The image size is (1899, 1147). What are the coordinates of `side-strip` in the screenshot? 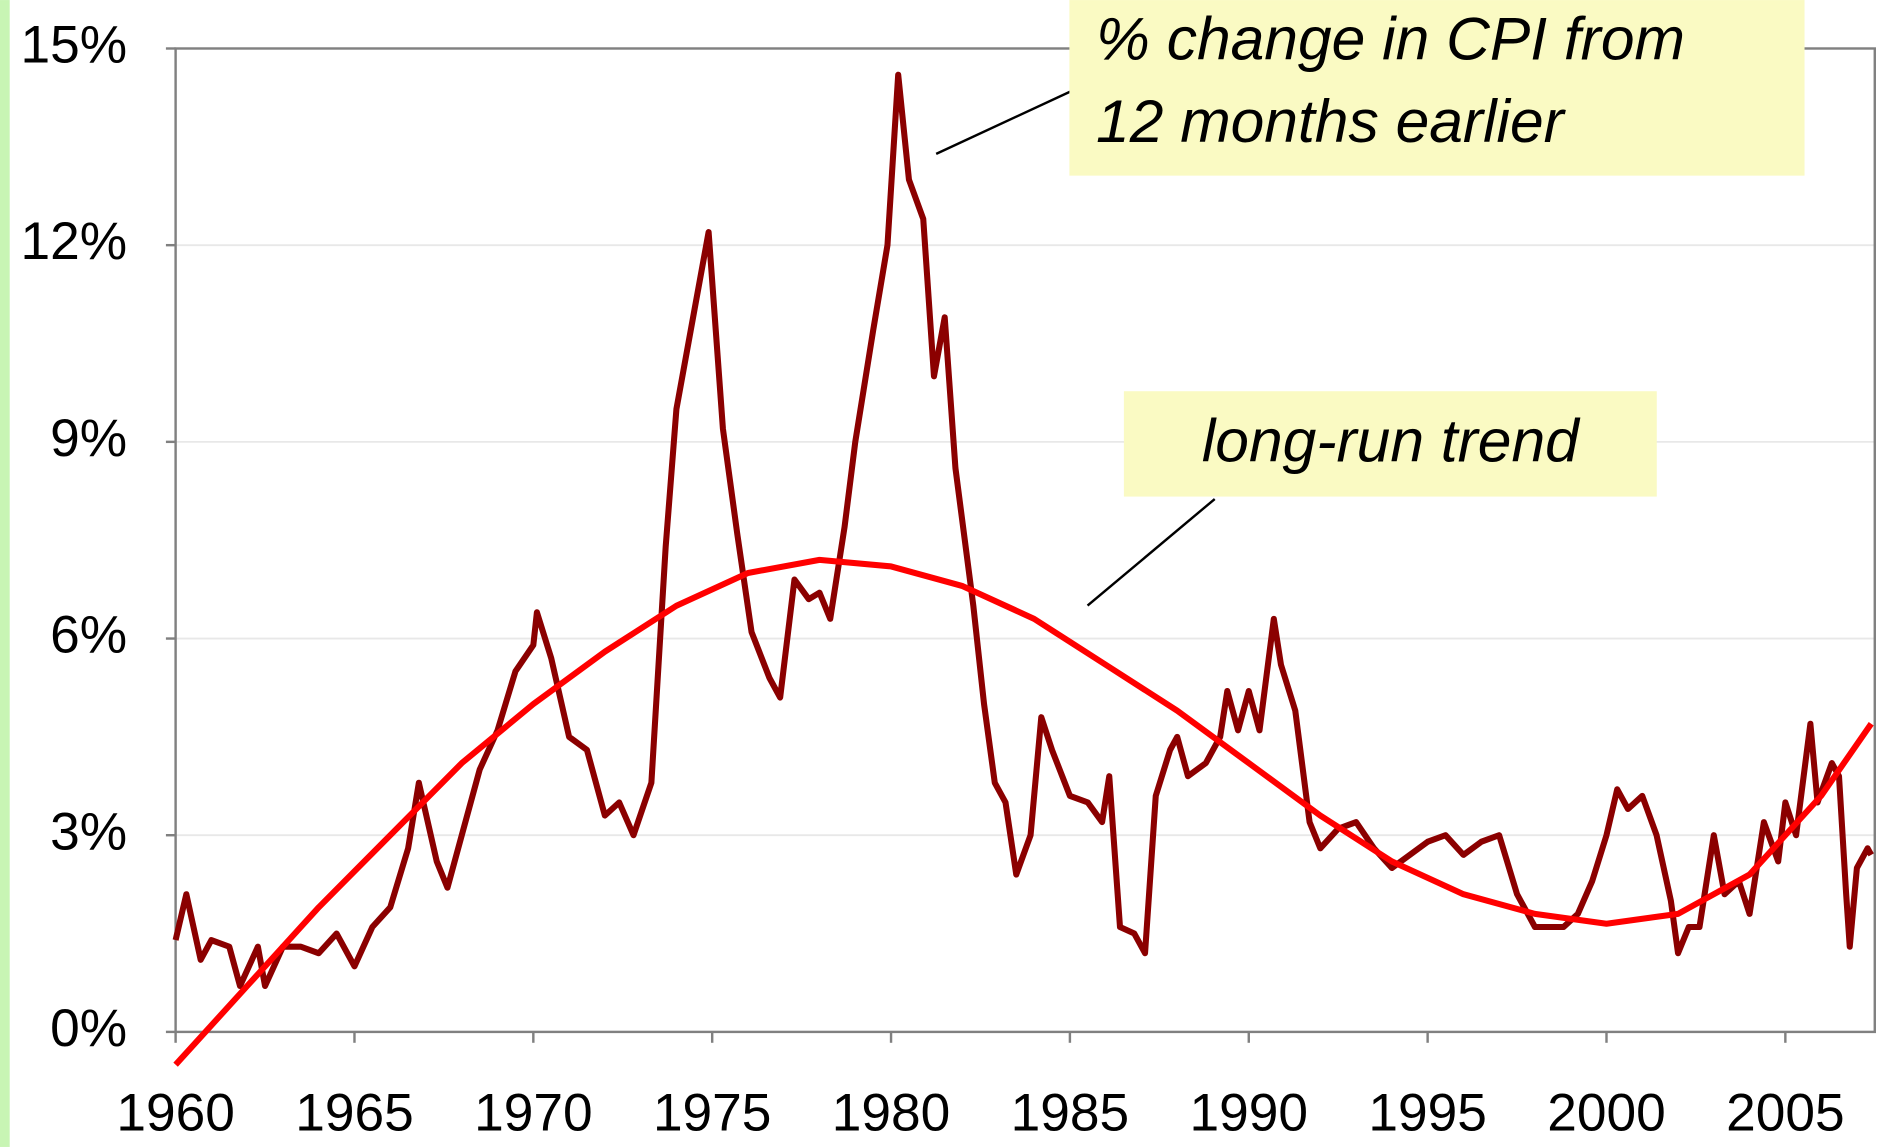 It's located at (5, 573).